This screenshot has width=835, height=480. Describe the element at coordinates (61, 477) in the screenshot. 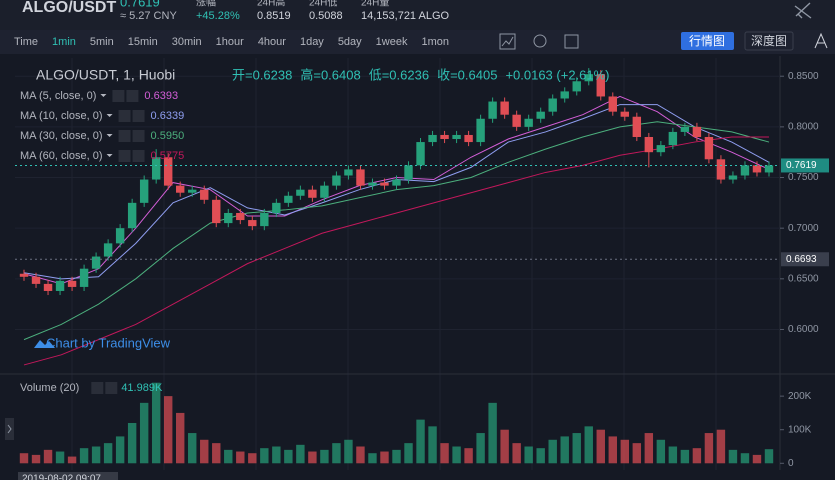

I see `time-label: 2019-08-02 09:07` at that location.